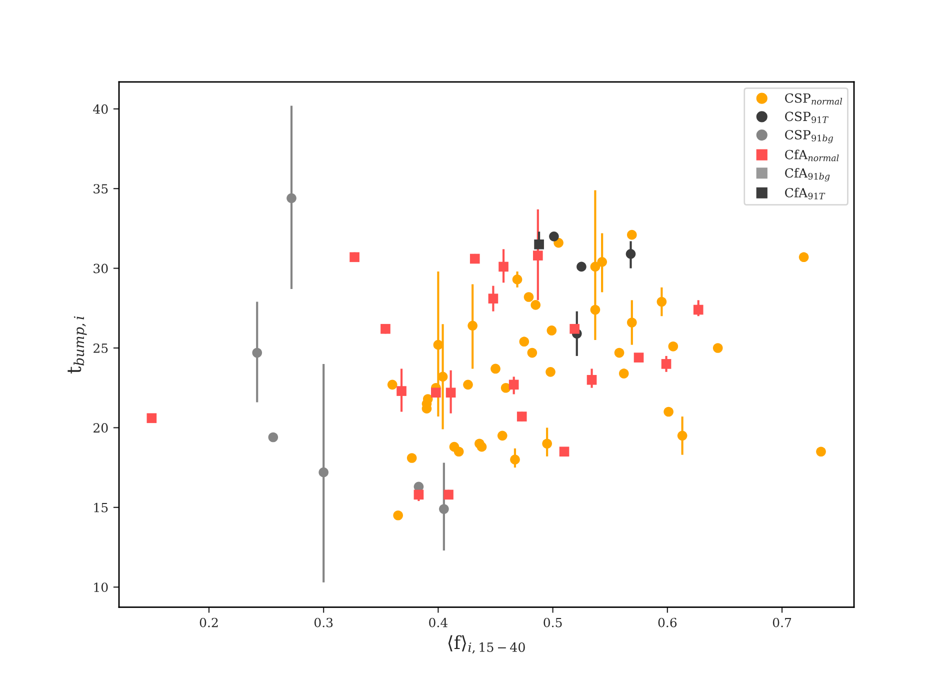 The height and width of the screenshot is (683, 949). What do you see at coordinates (101, 189) in the screenshot?
I see `y-tick-label: 35` at bounding box center [101, 189].